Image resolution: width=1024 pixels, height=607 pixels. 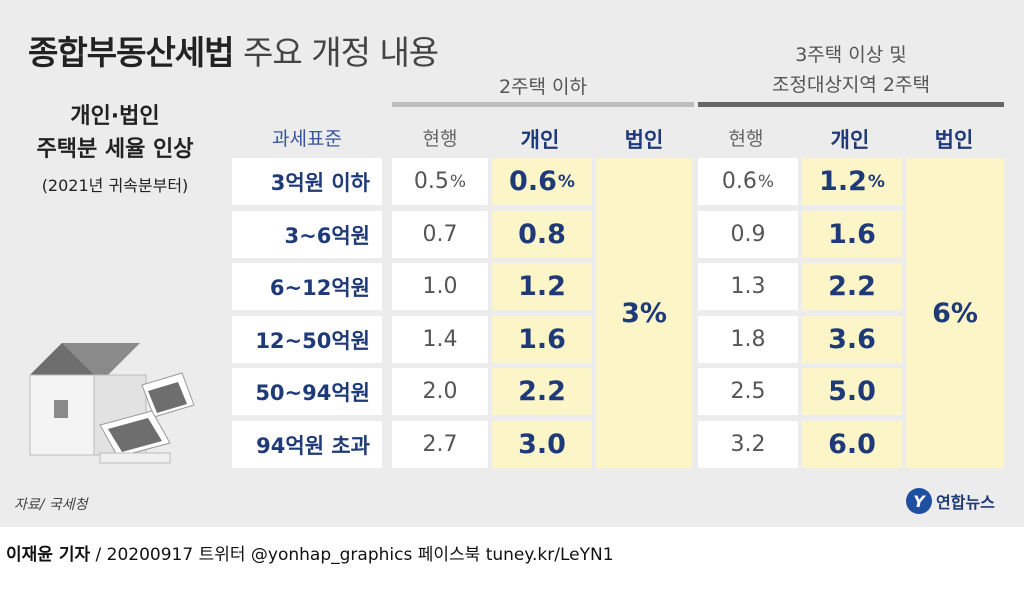 I want to click on header-g2-current: 현행, so click(x=746, y=139).